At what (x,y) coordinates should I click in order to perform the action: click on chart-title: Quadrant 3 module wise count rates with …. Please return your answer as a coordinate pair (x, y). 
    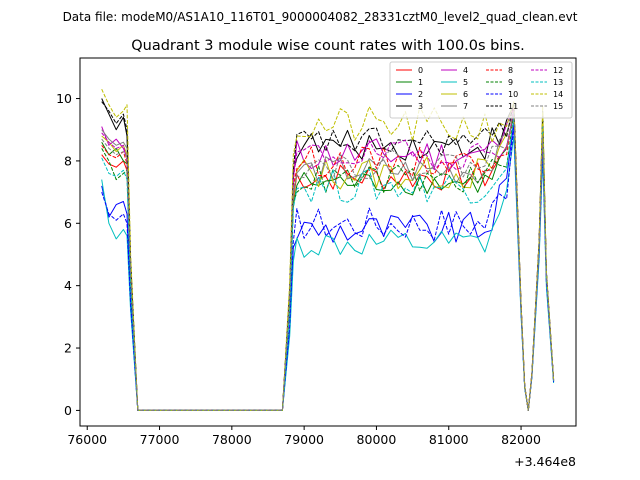
    Looking at the image, I should click on (328, 46).